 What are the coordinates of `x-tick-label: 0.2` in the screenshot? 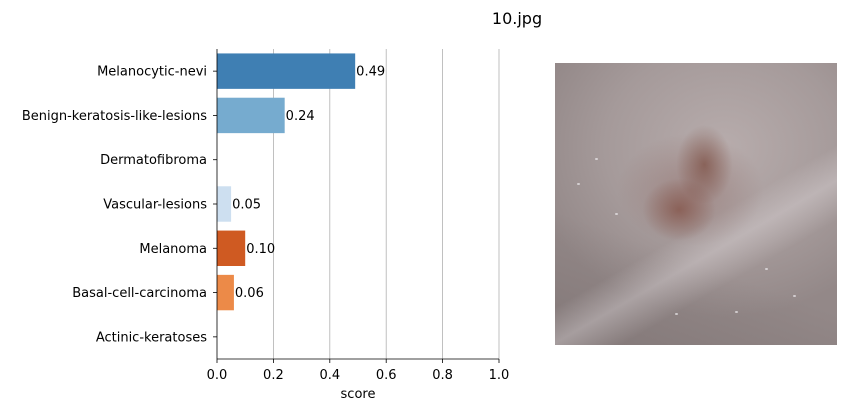 It's located at (273, 375).